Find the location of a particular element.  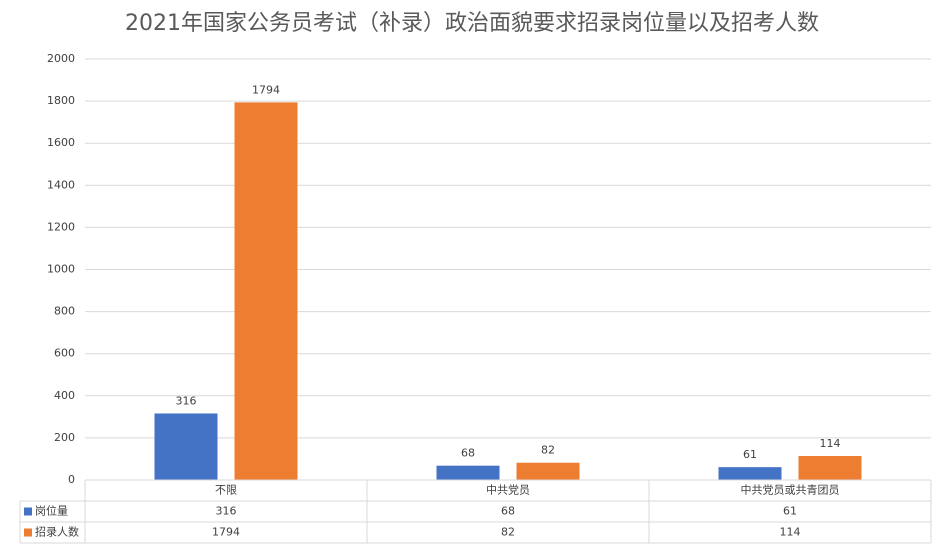

y-tick-label: 800 is located at coordinates (64, 311).